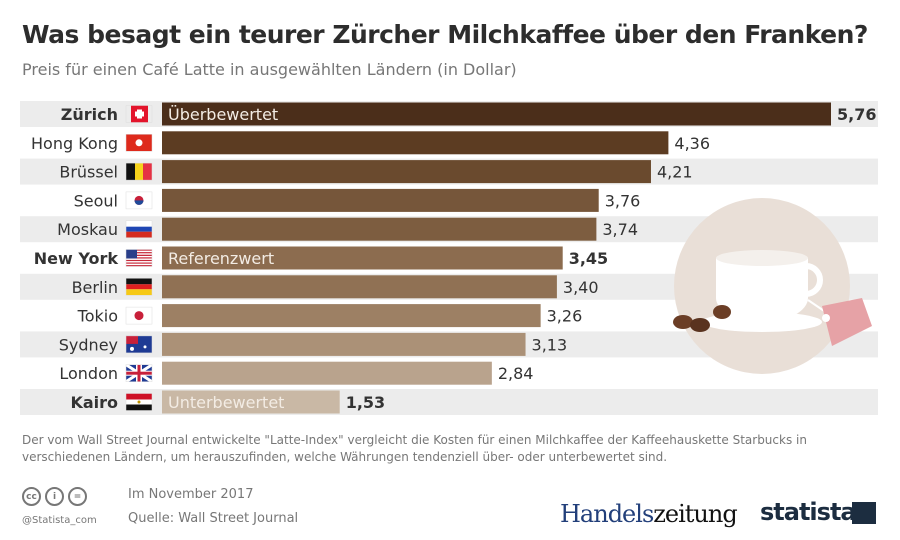 The image size is (900, 540). What do you see at coordinates (226, 402) in the screenshot?
I see `bar-annotation: Unterbewertet` at bounding box center [226, 402].